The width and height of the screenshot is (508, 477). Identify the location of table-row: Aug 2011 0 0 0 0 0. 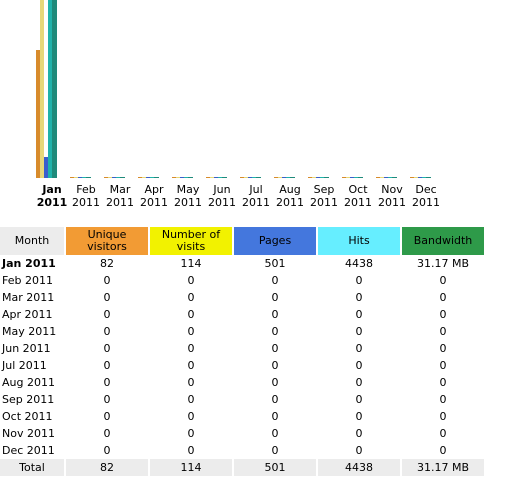
(242, 382).